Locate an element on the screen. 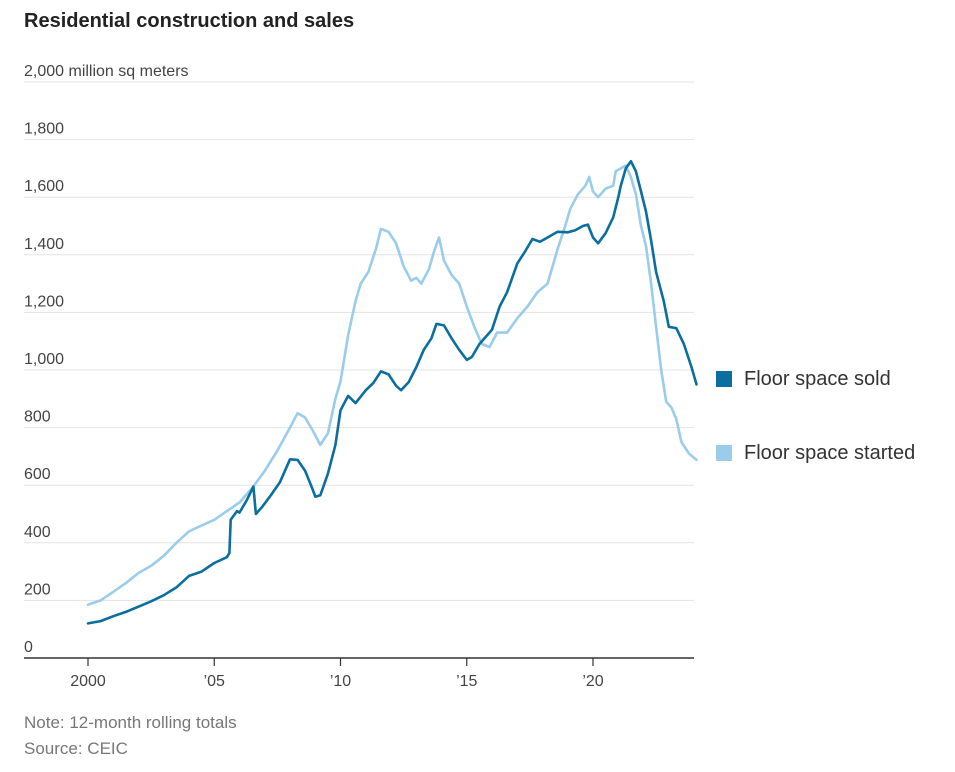 This screenshot has height=772, width=955. legend-swatch-sold is located at coordinates (724, 379).